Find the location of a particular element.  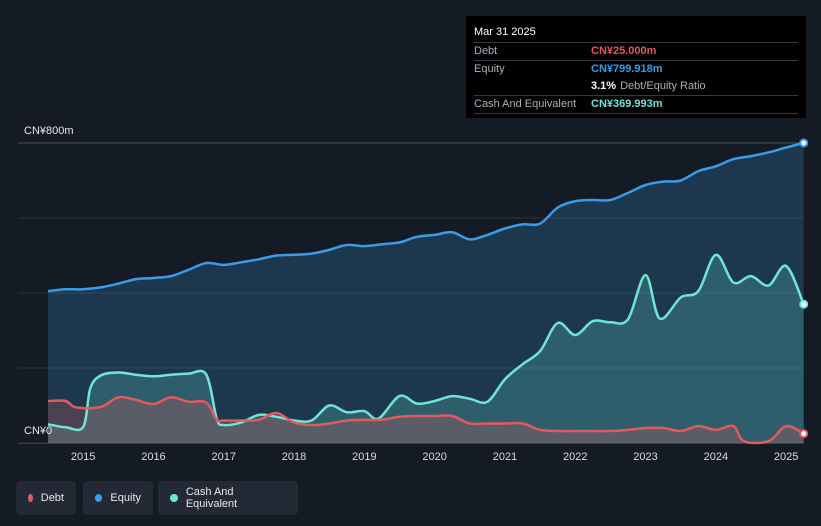

legend-equity: Equity is located at coordinates (118, 498).